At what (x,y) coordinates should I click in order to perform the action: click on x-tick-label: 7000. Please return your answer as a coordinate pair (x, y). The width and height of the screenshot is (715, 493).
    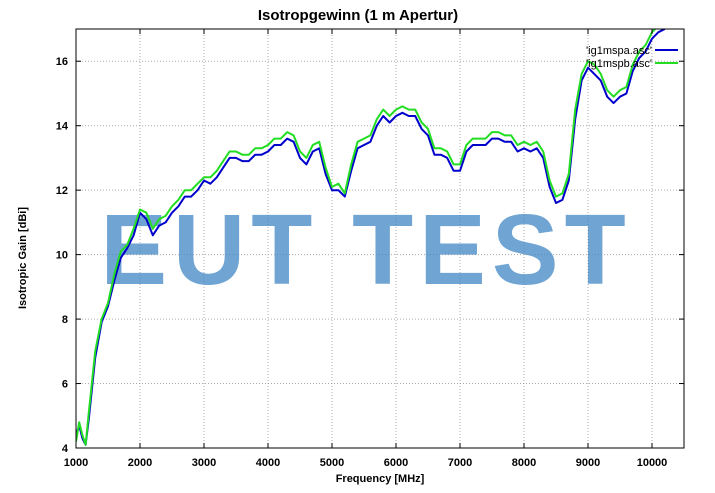
    Looking at the image, I should click on (460, 463).